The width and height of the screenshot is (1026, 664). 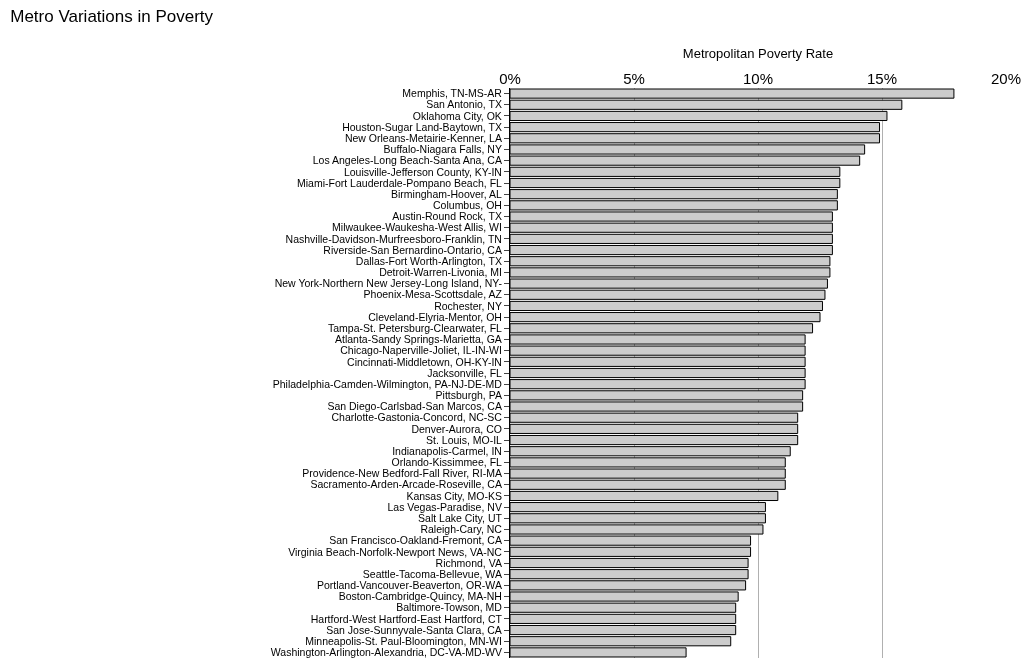 What do you see at coordinates (406, 484) in the screenshot?
I see `y-tick-label: Sacramento-Arden-Arcade-Roseville, CA` at bounding box center [406, 484].